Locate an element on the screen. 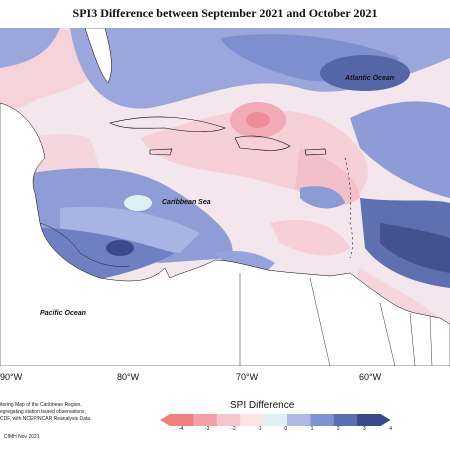 This screenshot has height=450, width=450. longitude-tick-70w: 70°W is located at coordinates (247, 377).